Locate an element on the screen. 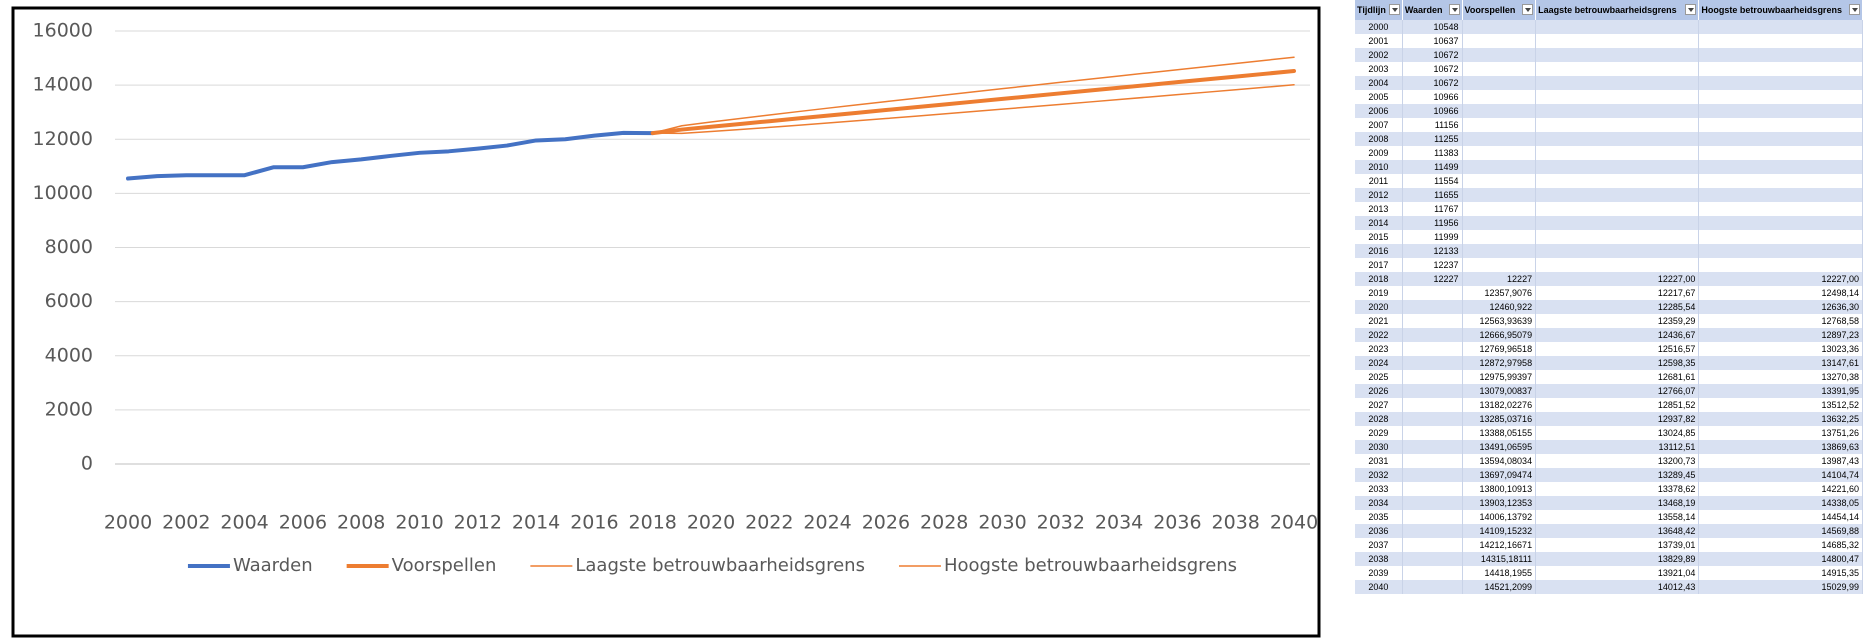 This screenshot has width=1863, height=641. table-cell: 13987,43 is located at coordinates (1780, 461).